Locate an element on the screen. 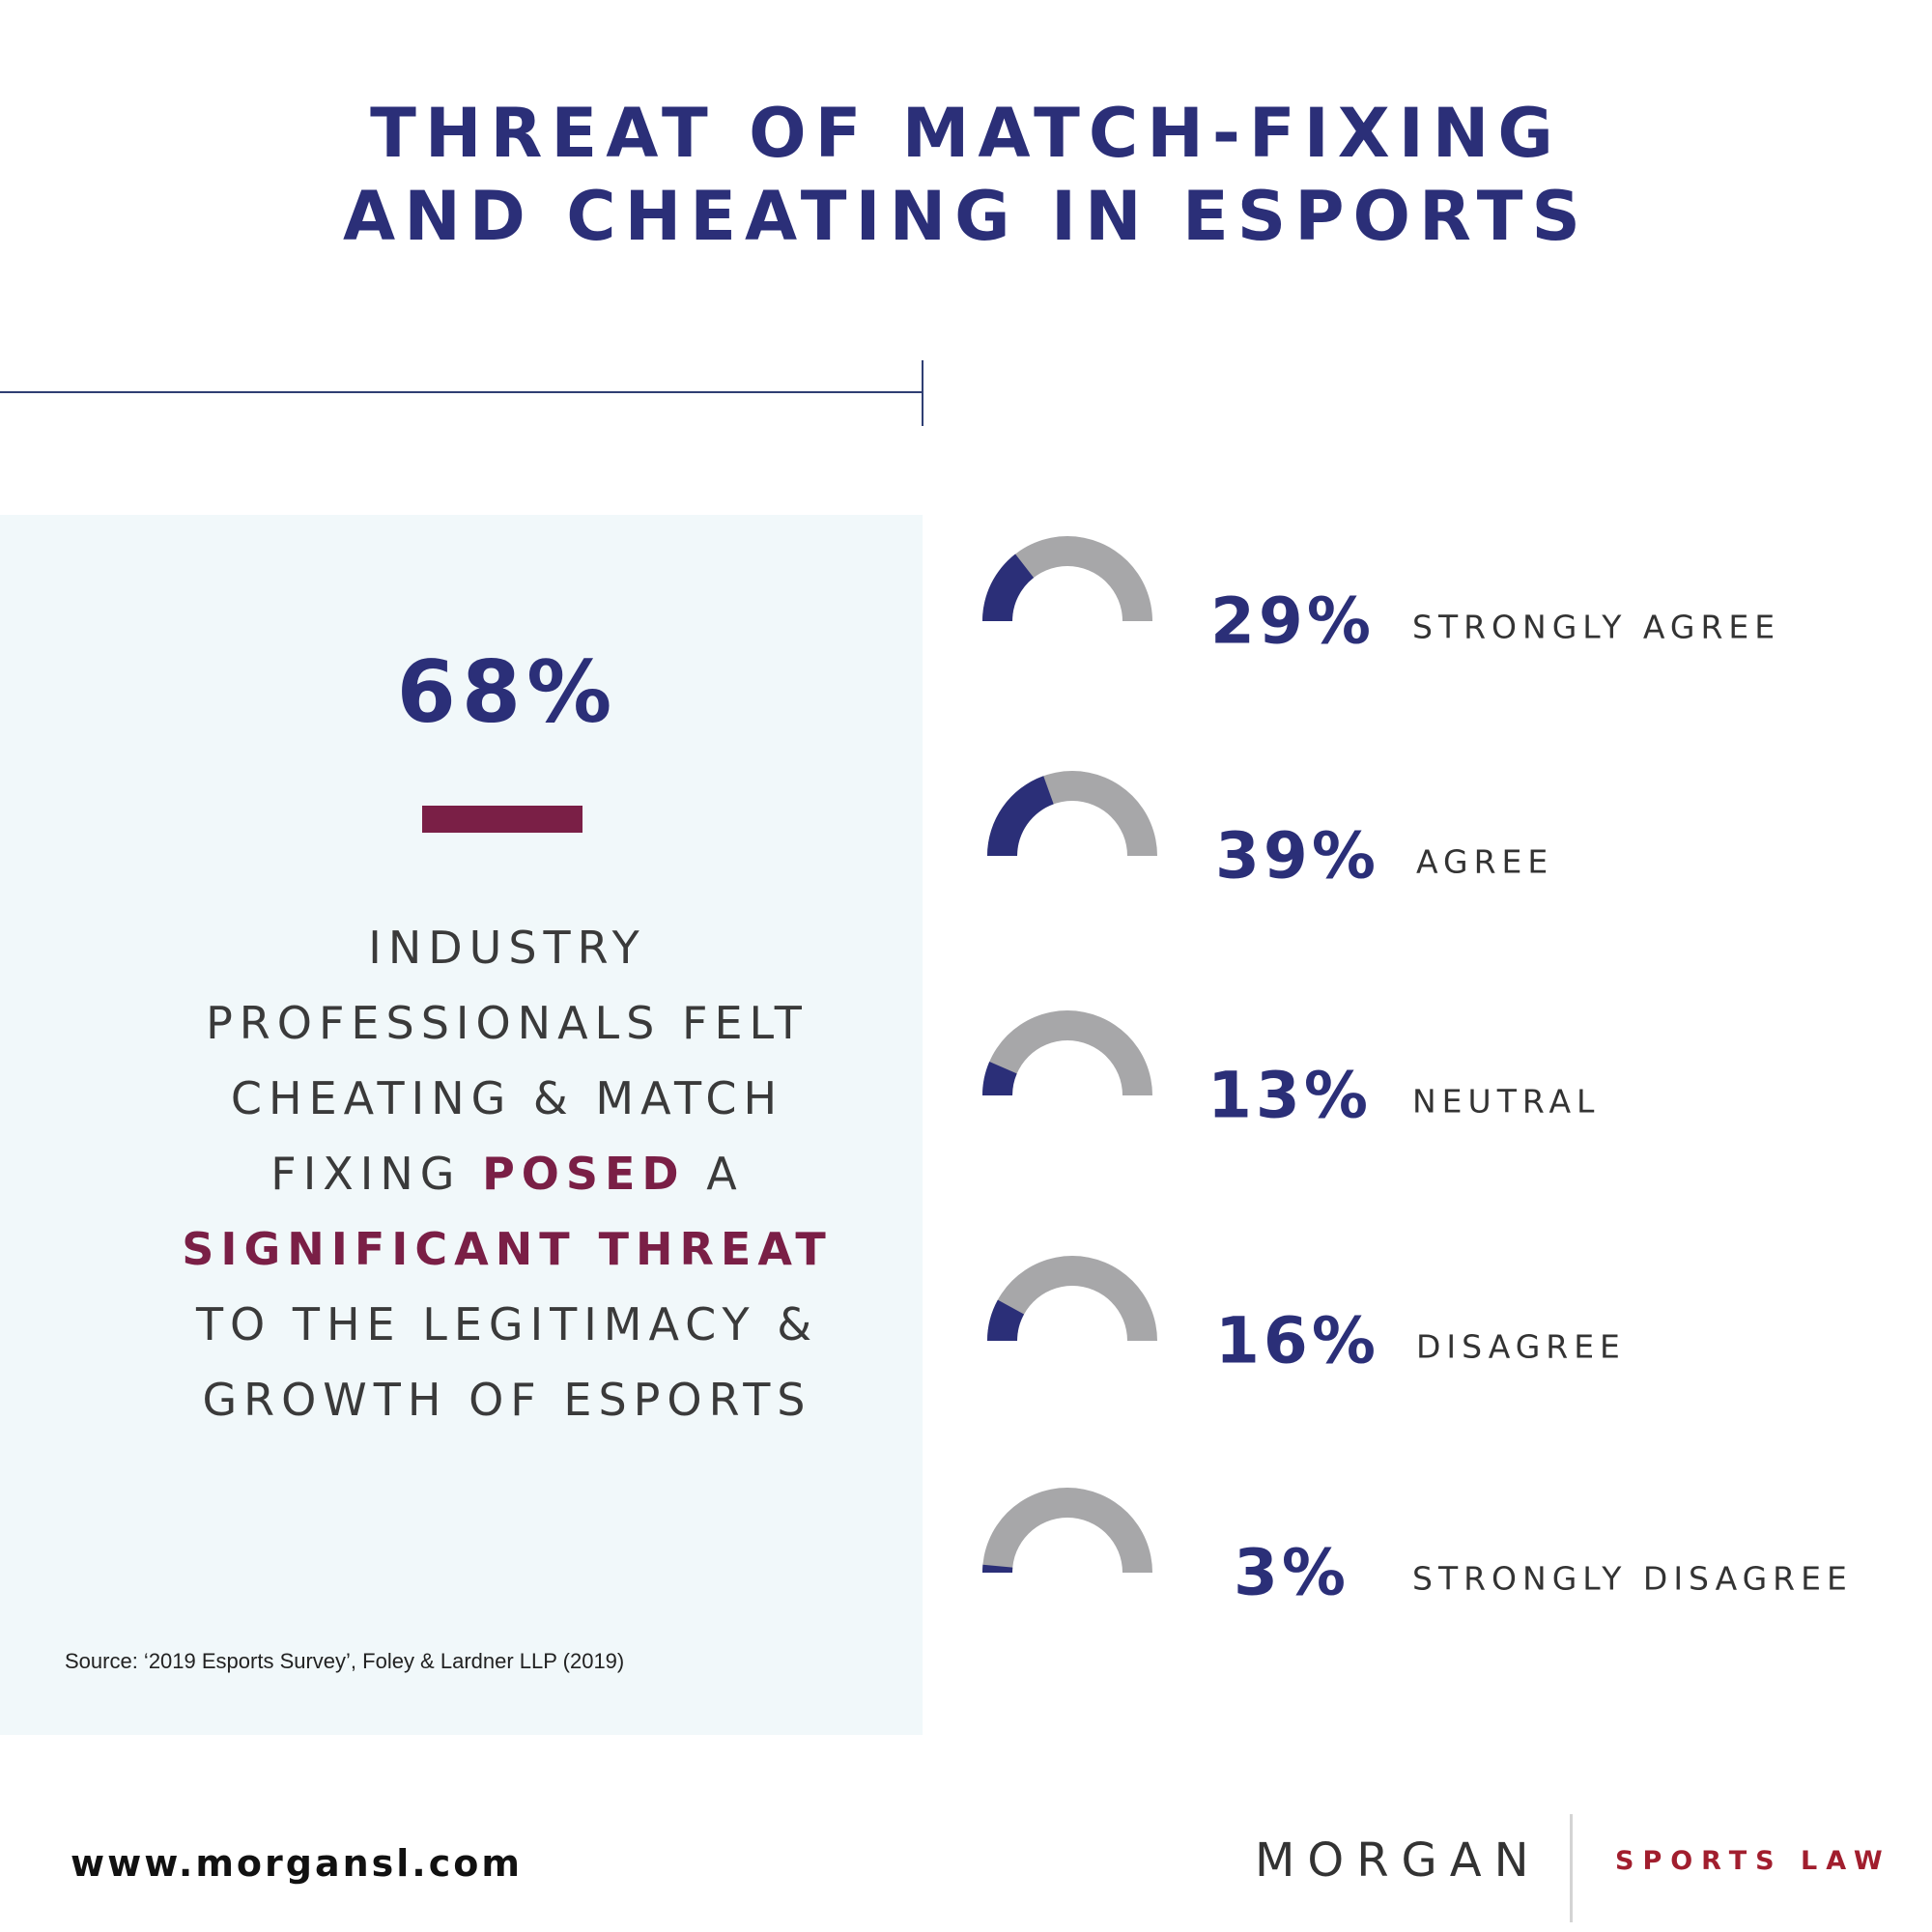  gauge-category-label: NEUTRAL is located at coordinates (1506, 1102).